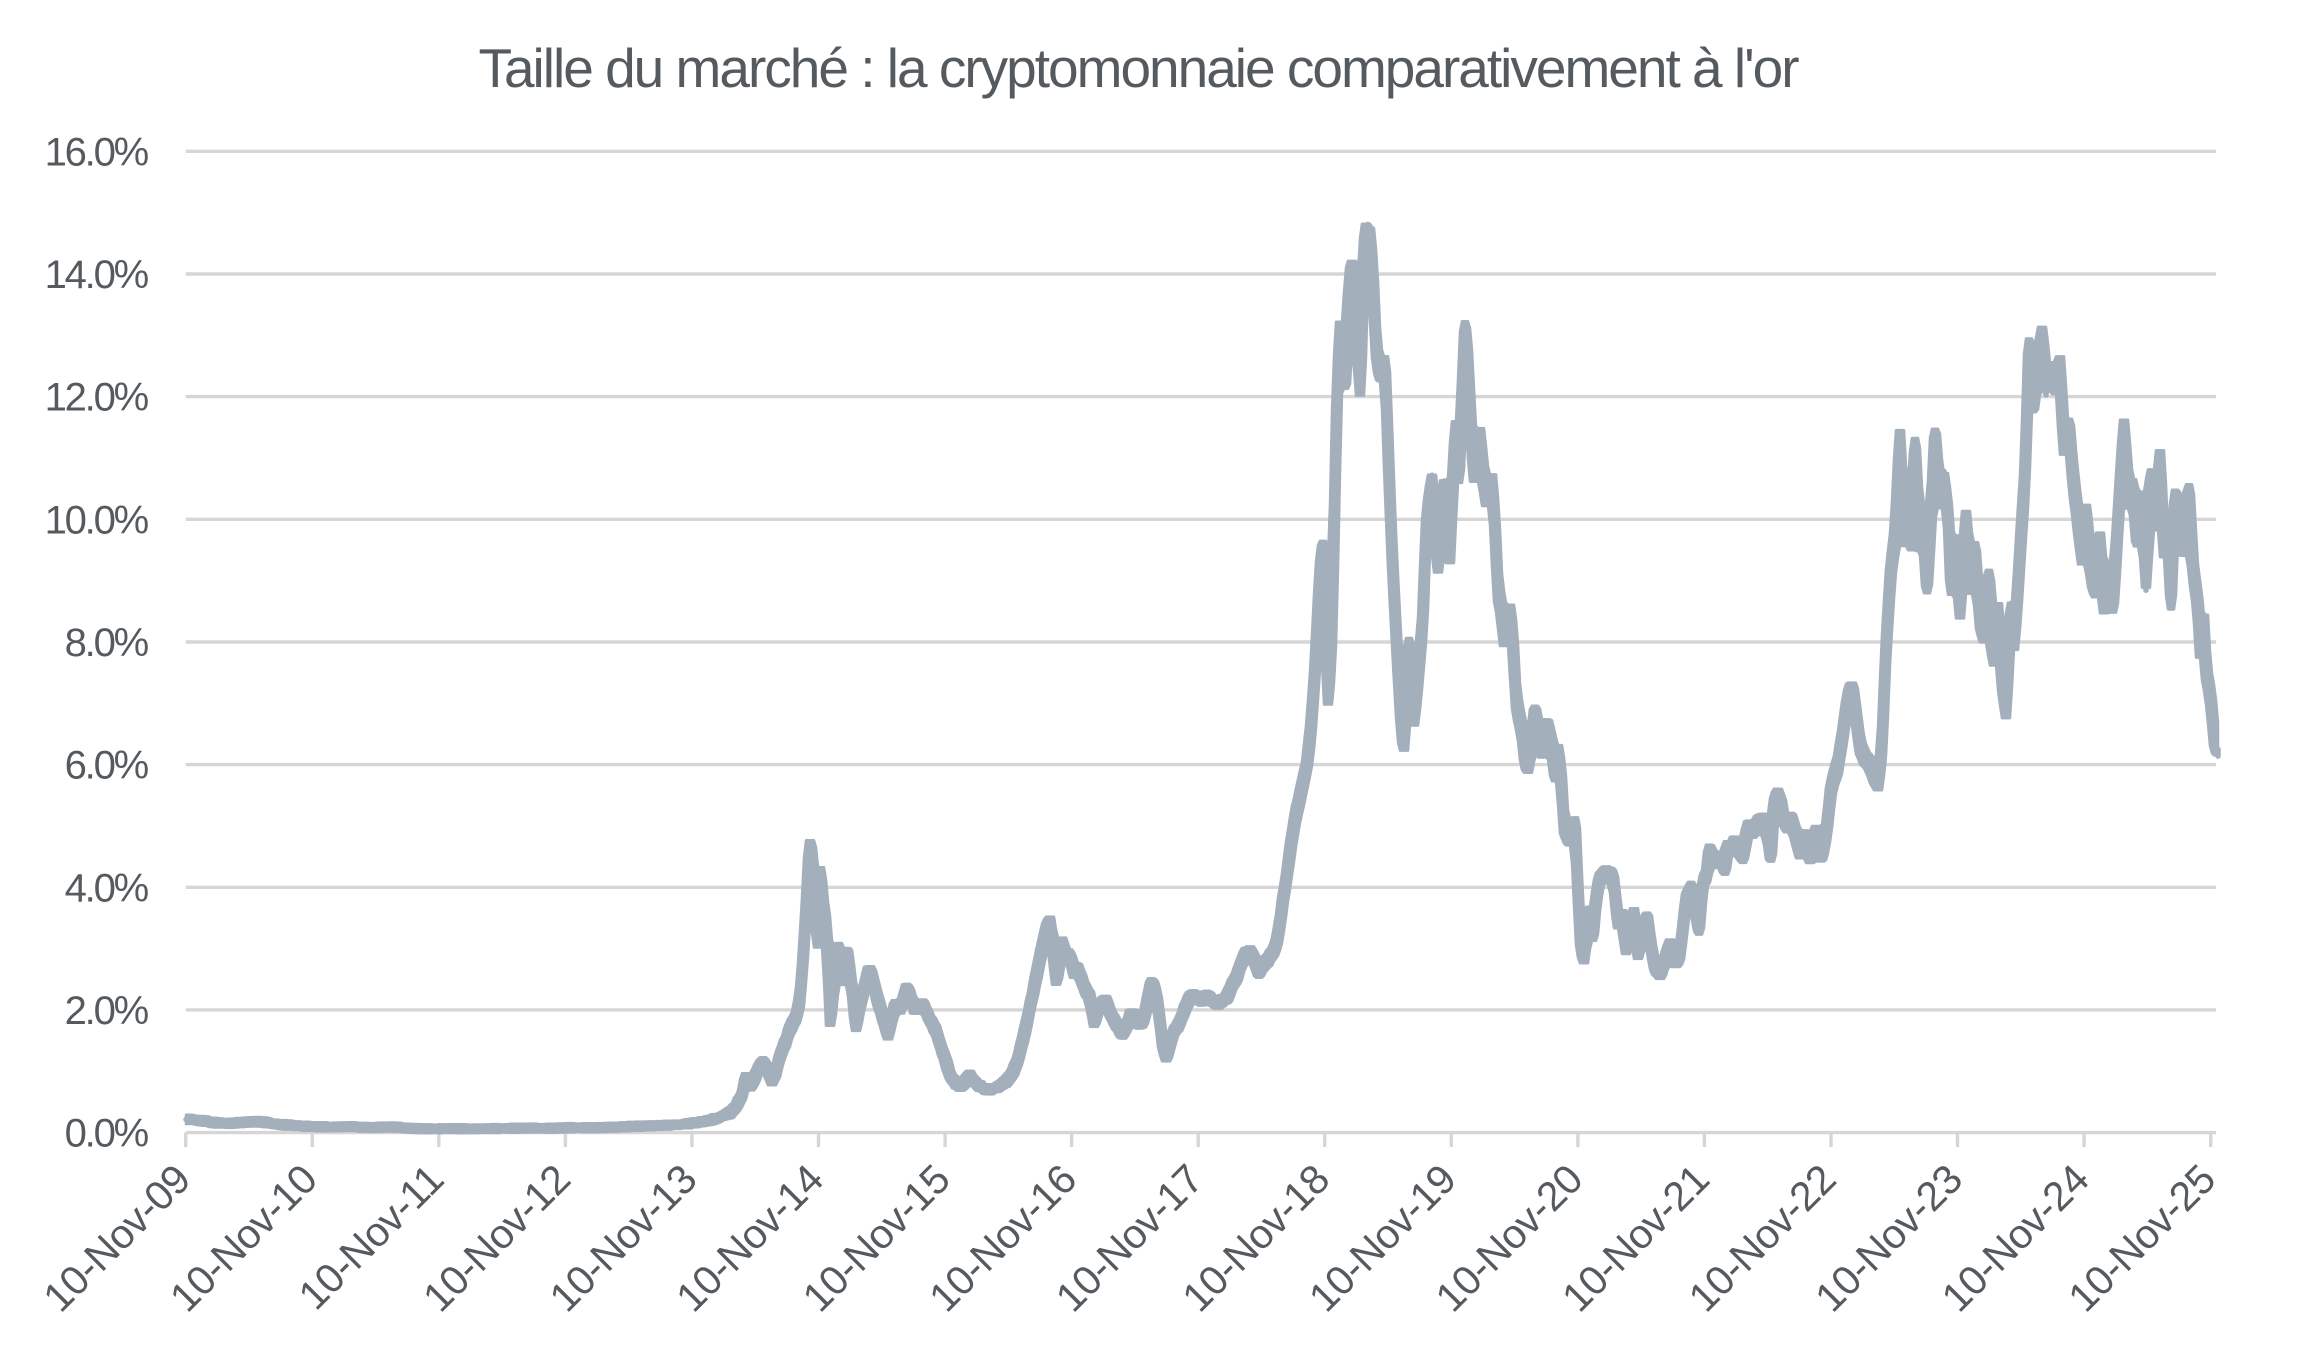 Image resolution: width=2297 pixels, height=1351 pixels. I want to click on svg-text: 0.0%, so click(107, 1134).